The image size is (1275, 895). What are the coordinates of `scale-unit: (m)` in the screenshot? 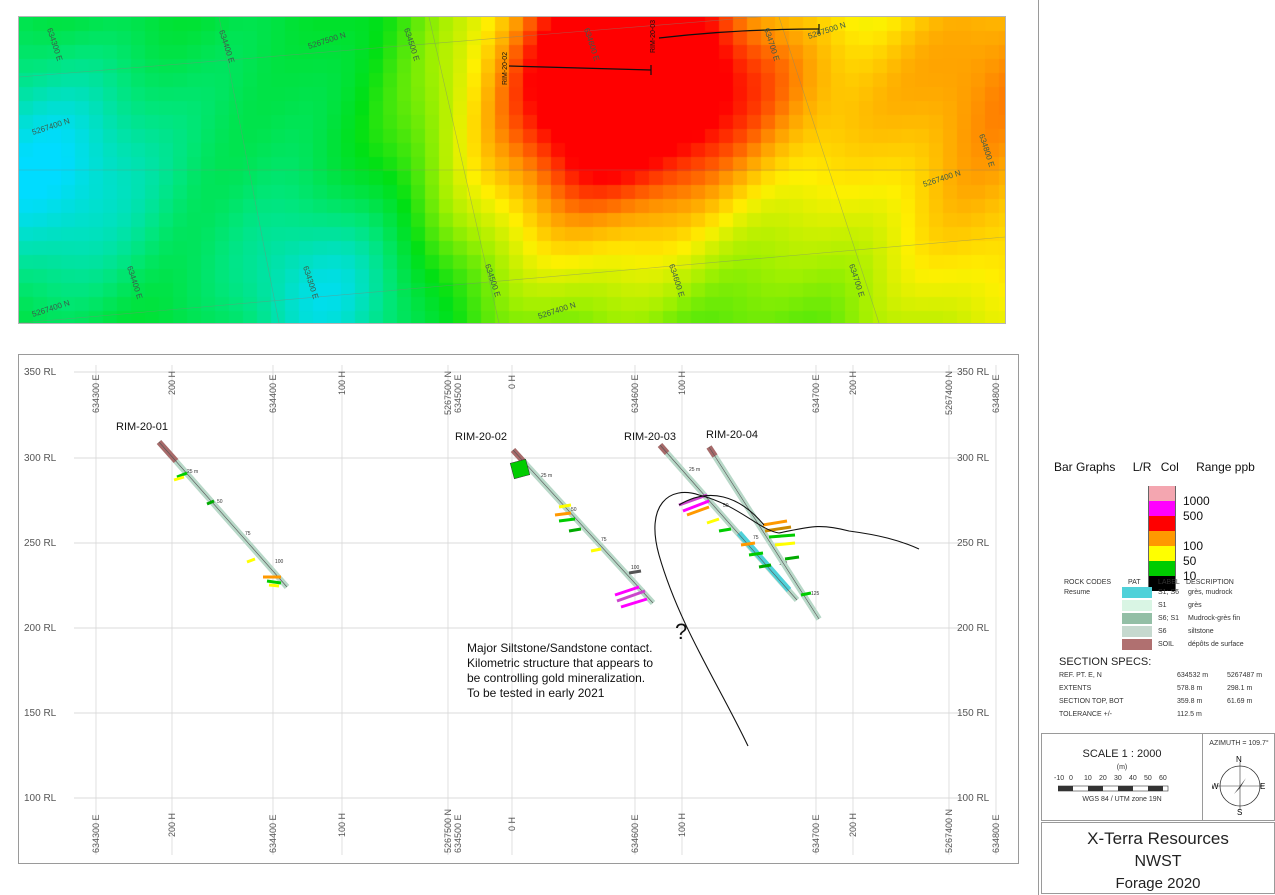 It's located at (1122, 767).